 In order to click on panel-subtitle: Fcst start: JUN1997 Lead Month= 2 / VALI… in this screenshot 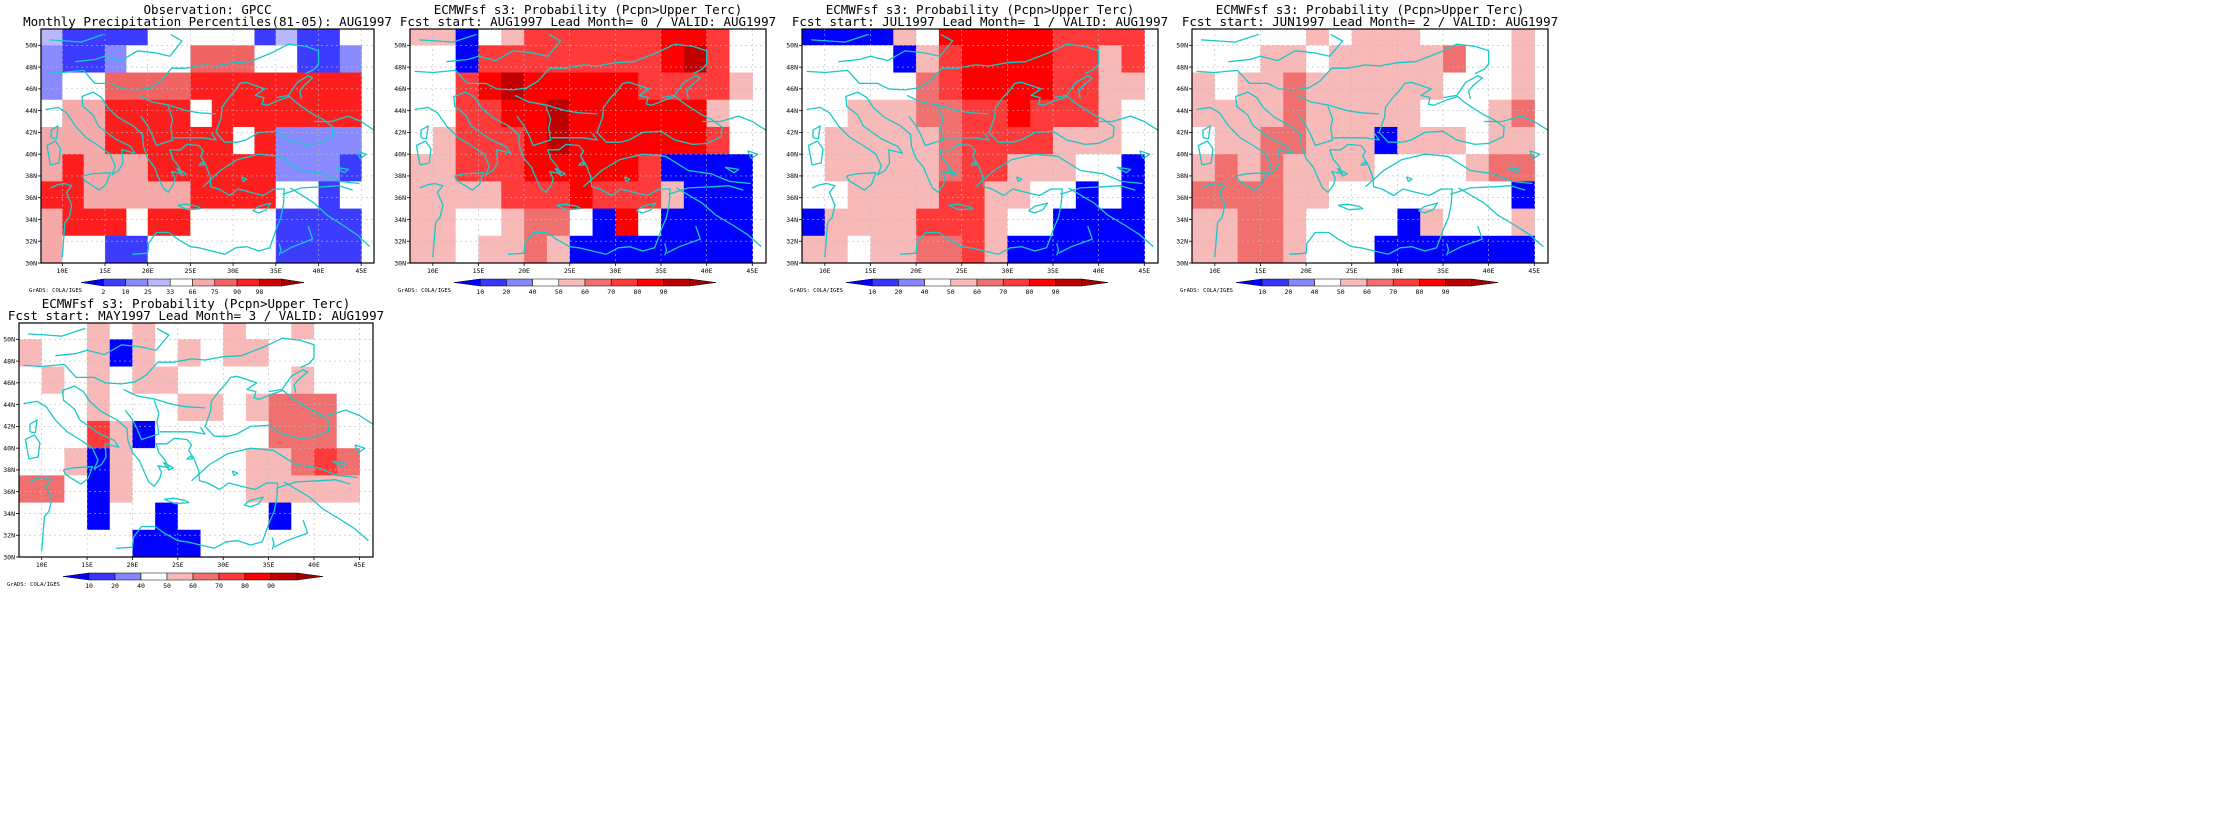, I will do `click(1370, 21)`.